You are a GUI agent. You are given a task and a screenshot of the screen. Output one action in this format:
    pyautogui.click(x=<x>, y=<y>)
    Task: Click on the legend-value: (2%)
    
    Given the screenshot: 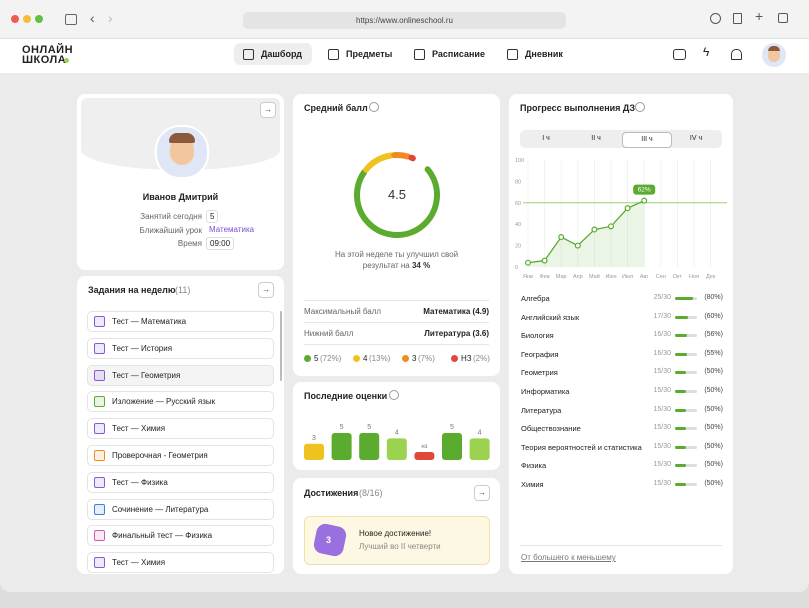 What is the action you would take?
    pyautogui.click(x=481, y=358)
    